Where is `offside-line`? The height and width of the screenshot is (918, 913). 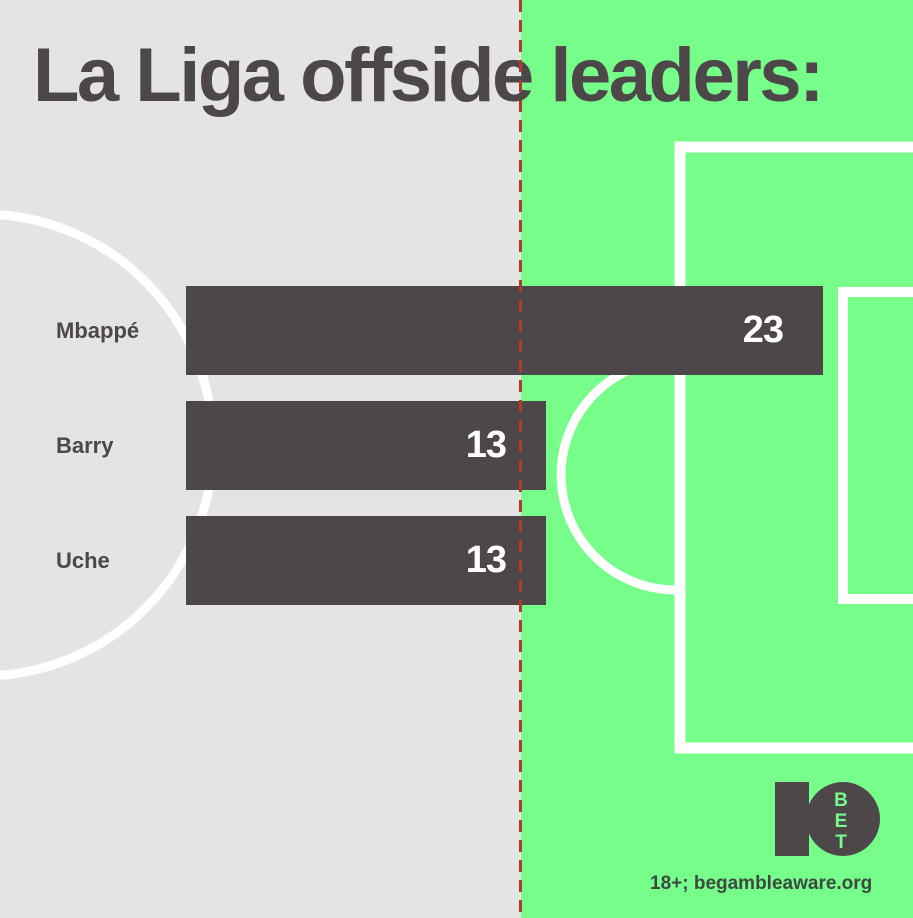
offside-line is located at coordinates (520, 459).